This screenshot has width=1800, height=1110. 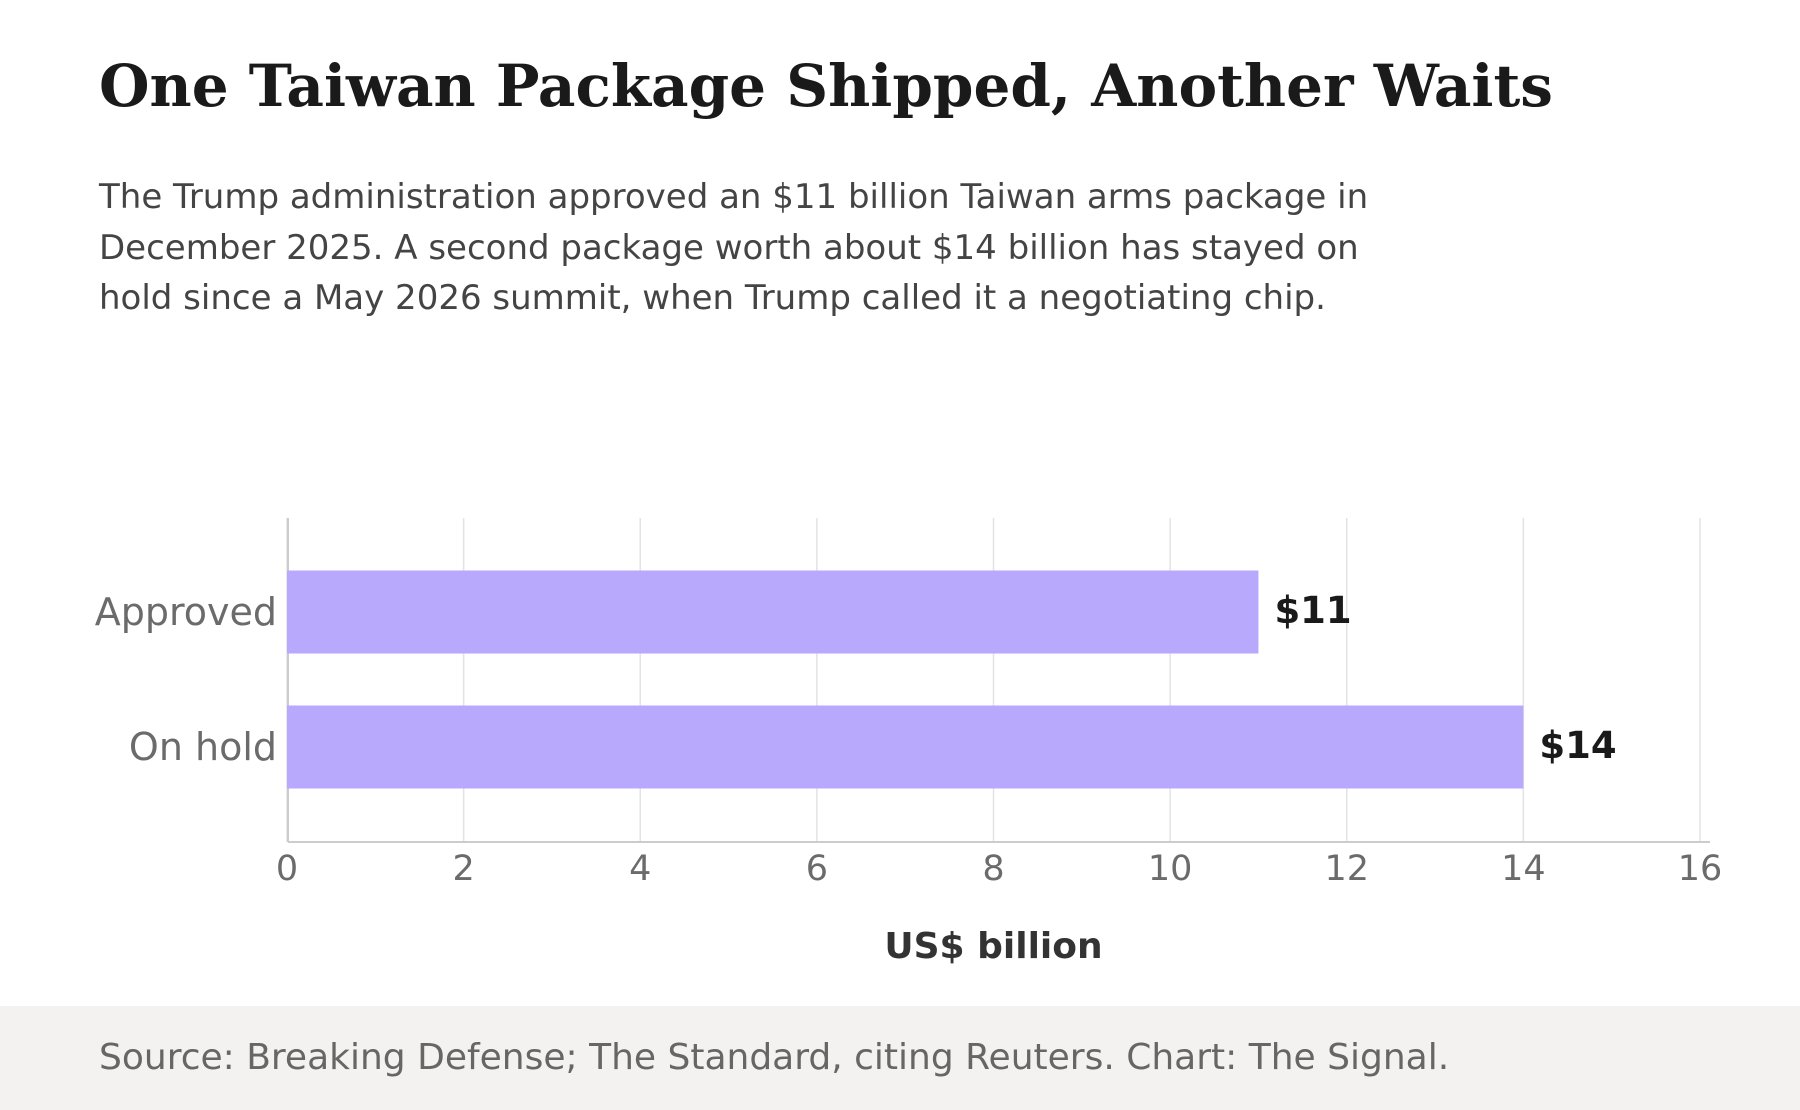 I want to click on value-label: $14, so click(x=1577, y=745).